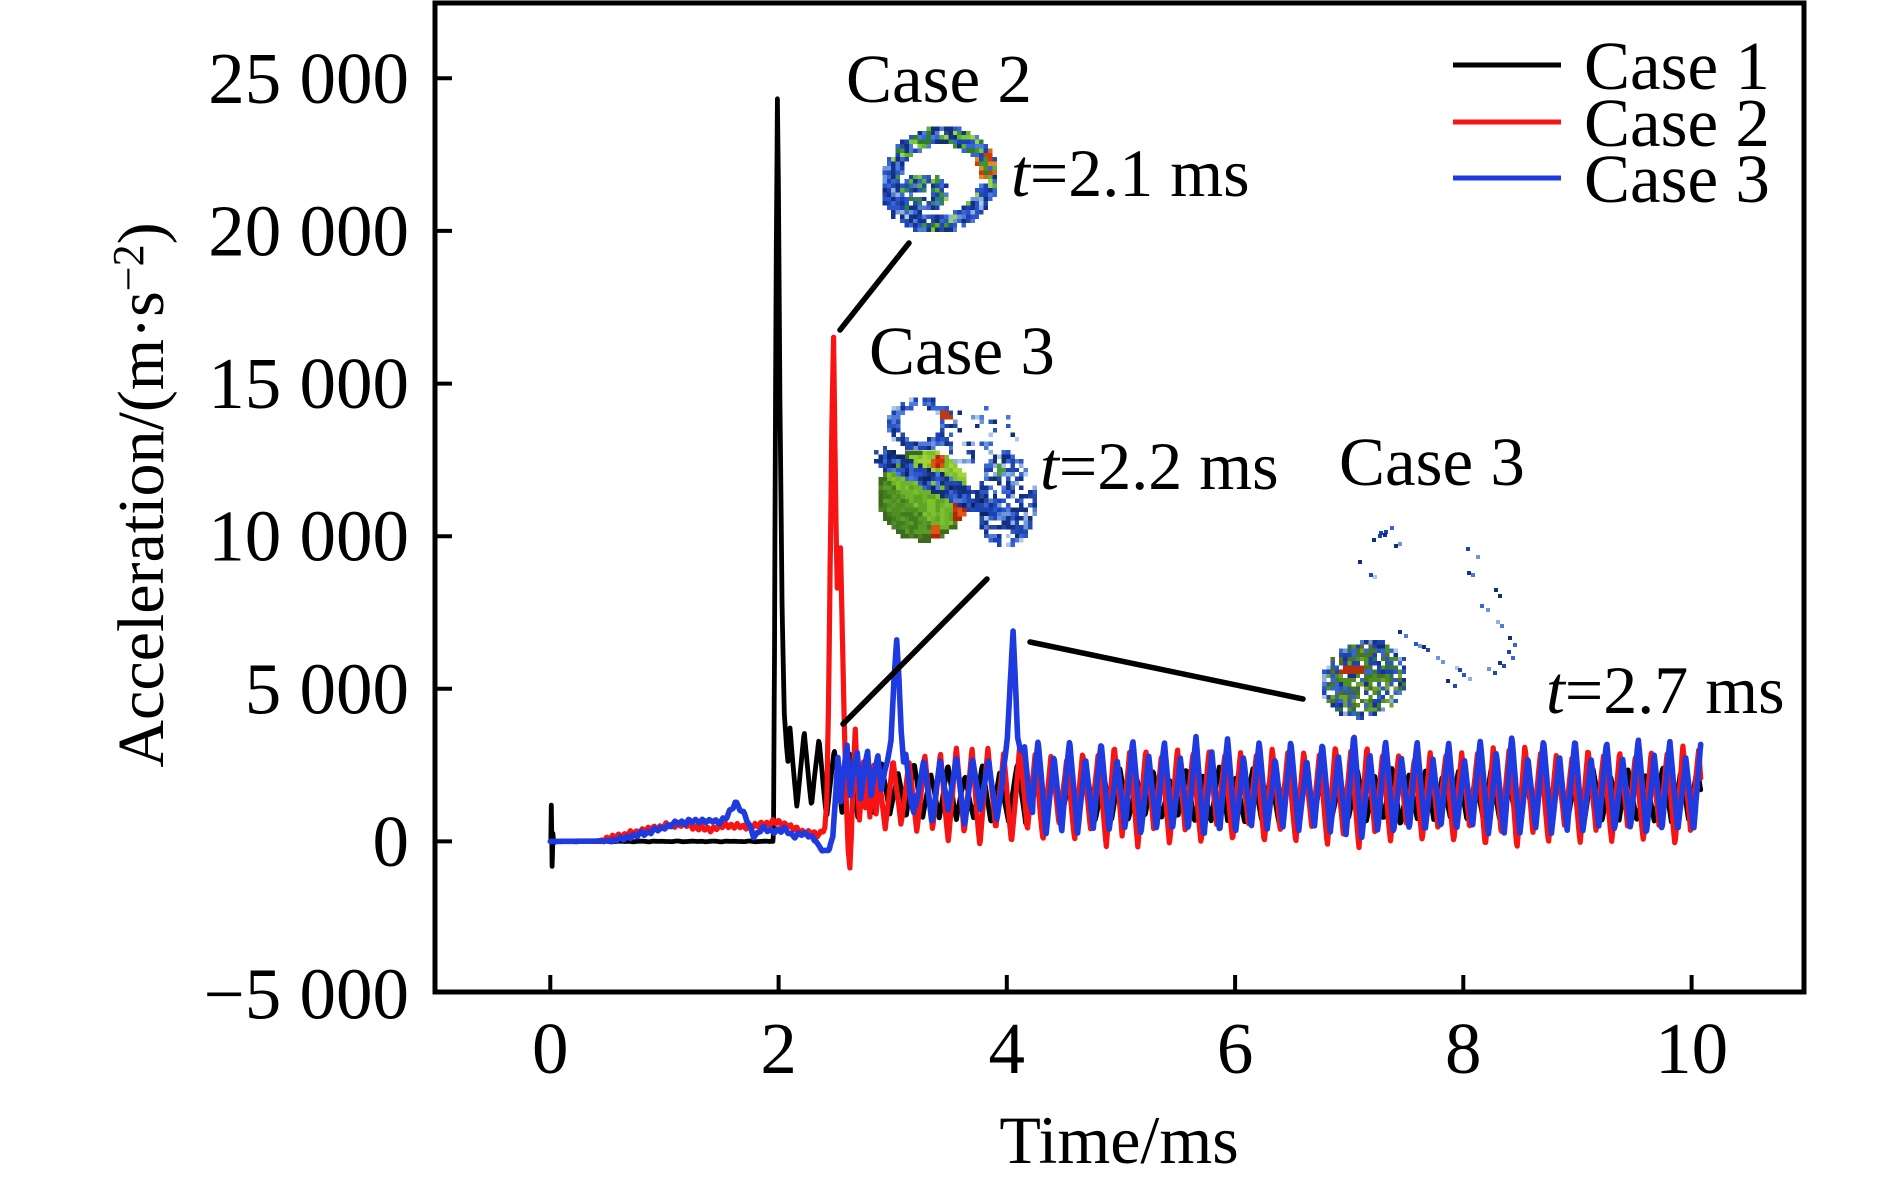  I want to click on svg-text: t=2.7 ms, so click(1665, 690).